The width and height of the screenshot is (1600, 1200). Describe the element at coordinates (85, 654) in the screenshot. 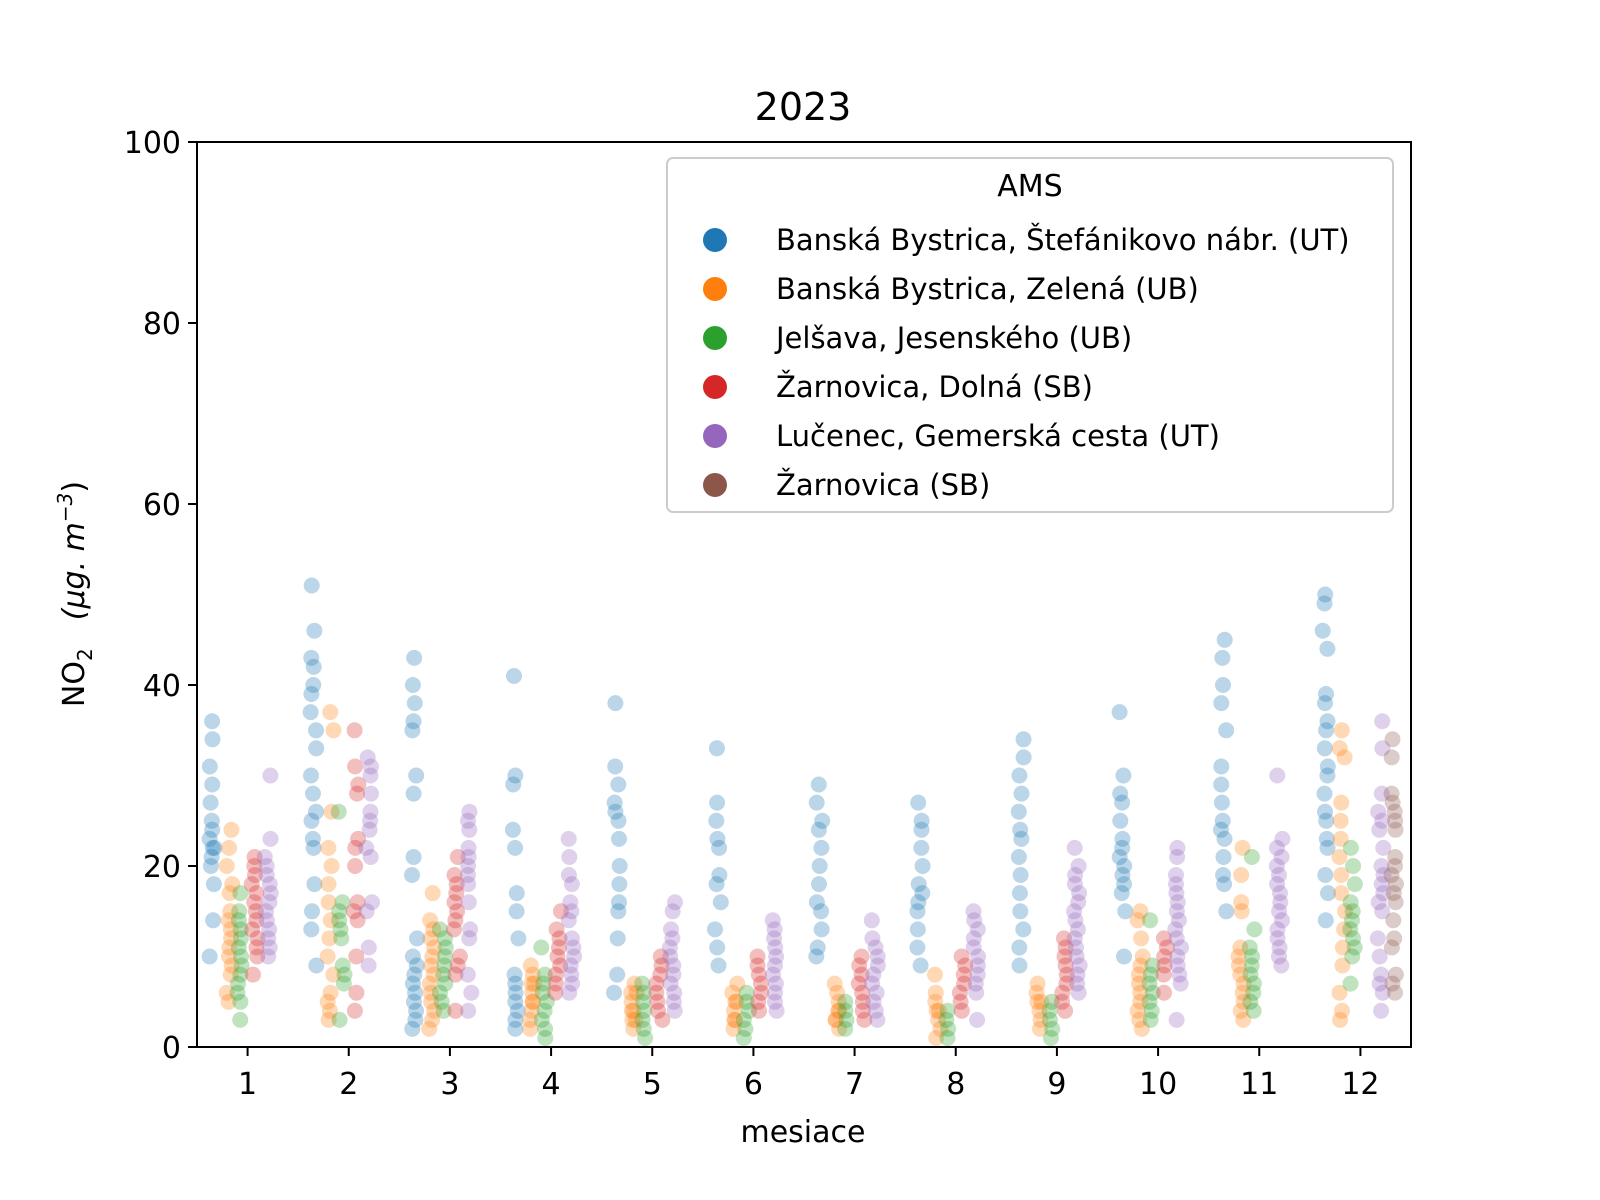

I see `y-label-sub: 2` at that location.